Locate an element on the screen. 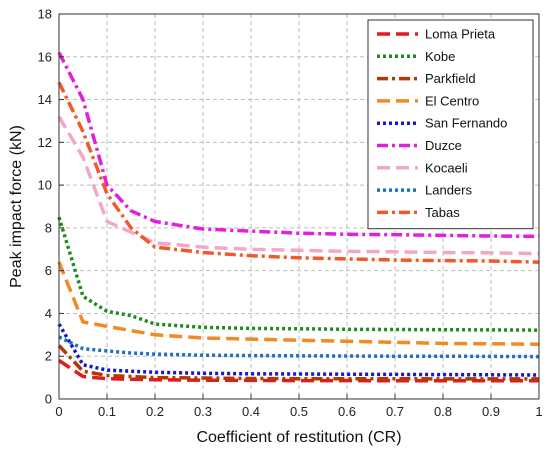  y-tick-label: 6 is located at coordinates (48, 270).